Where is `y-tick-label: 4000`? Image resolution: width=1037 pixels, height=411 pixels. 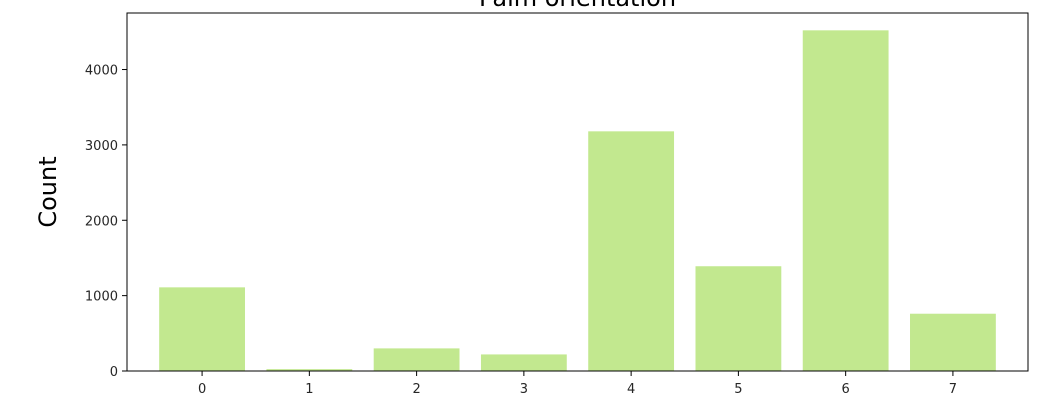 y-tick-label: 4000 is located at coordinates (101, 71).